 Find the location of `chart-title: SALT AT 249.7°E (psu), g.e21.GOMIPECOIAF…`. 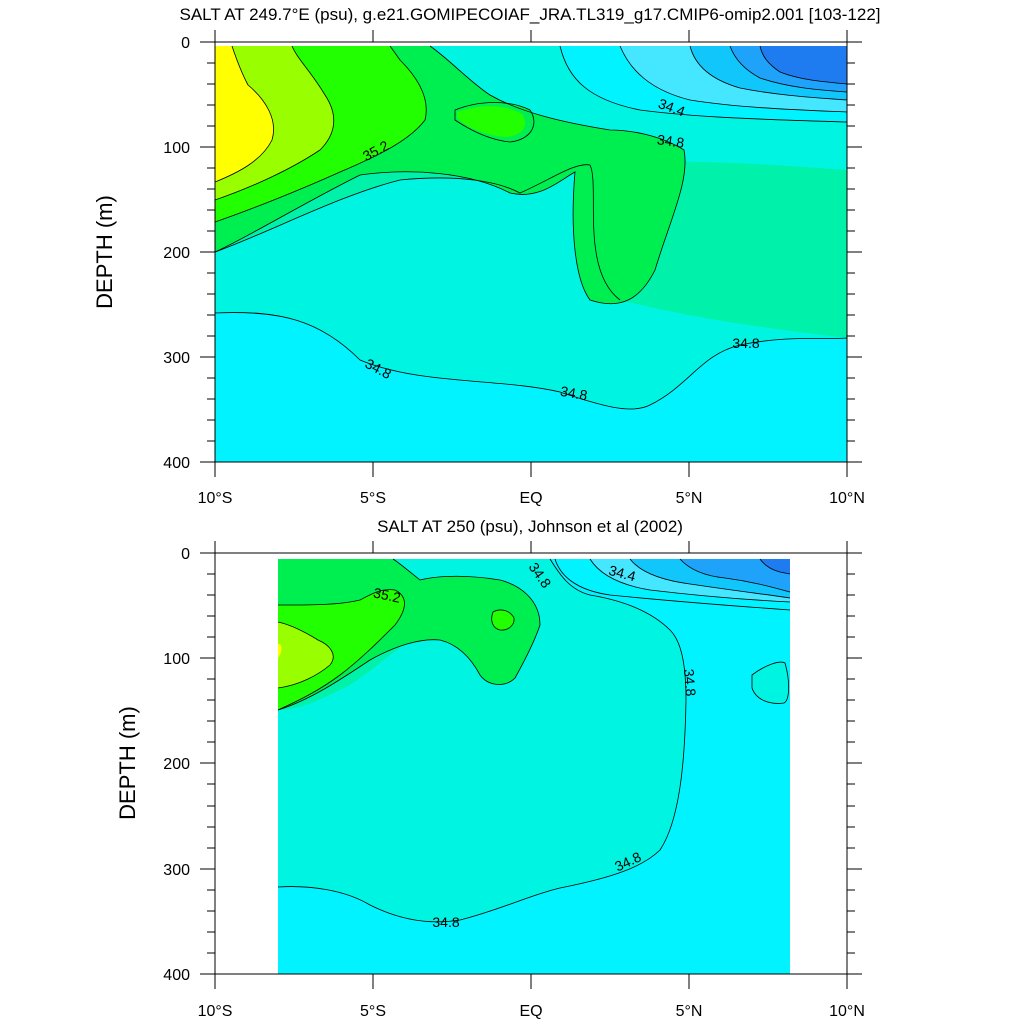

chart-title: SALT AT 249.7°E (psu), g.e21.GOMIPECOIAF… is located at coordinates (529, 14).